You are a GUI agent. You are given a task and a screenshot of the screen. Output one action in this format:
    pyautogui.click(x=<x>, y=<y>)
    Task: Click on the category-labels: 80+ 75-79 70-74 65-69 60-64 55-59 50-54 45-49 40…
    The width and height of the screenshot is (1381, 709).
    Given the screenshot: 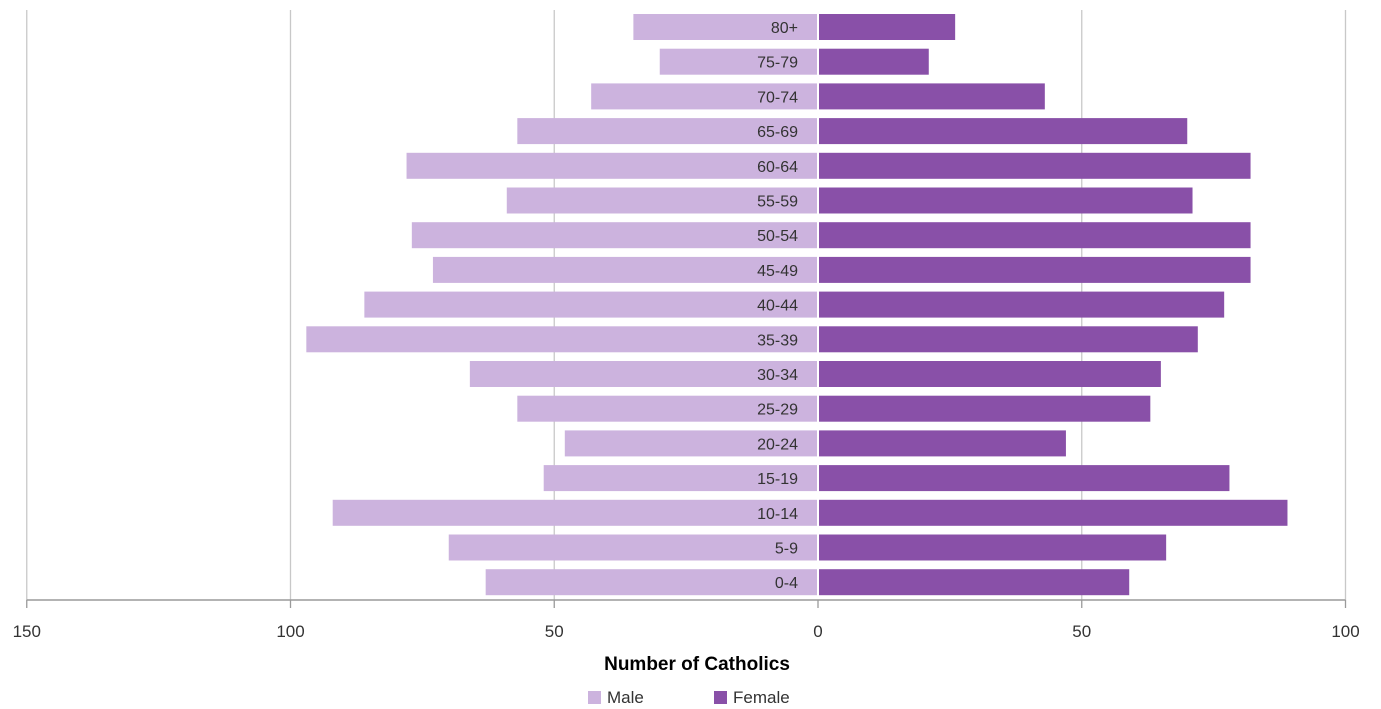 What is the action you would take?
    pyautogui.click(x=777, y=306)
    